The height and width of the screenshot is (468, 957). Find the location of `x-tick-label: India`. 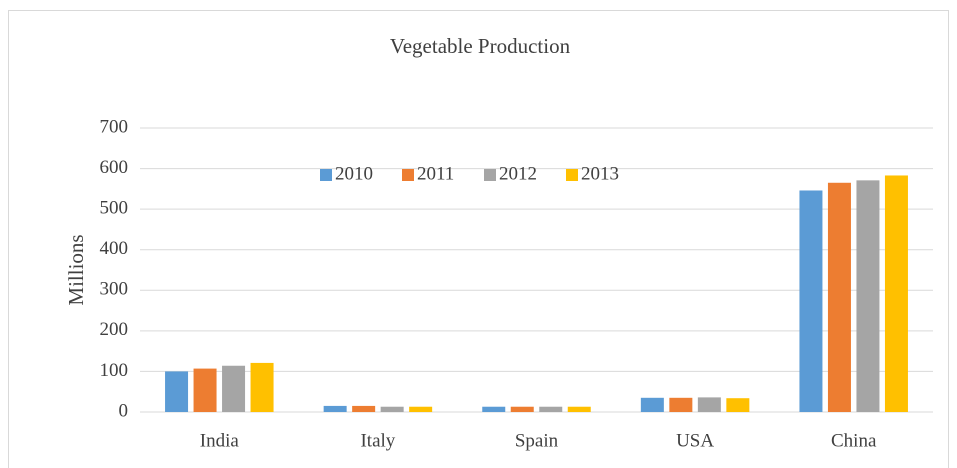

x-tick-label: India is located at coordinates (220, 440).